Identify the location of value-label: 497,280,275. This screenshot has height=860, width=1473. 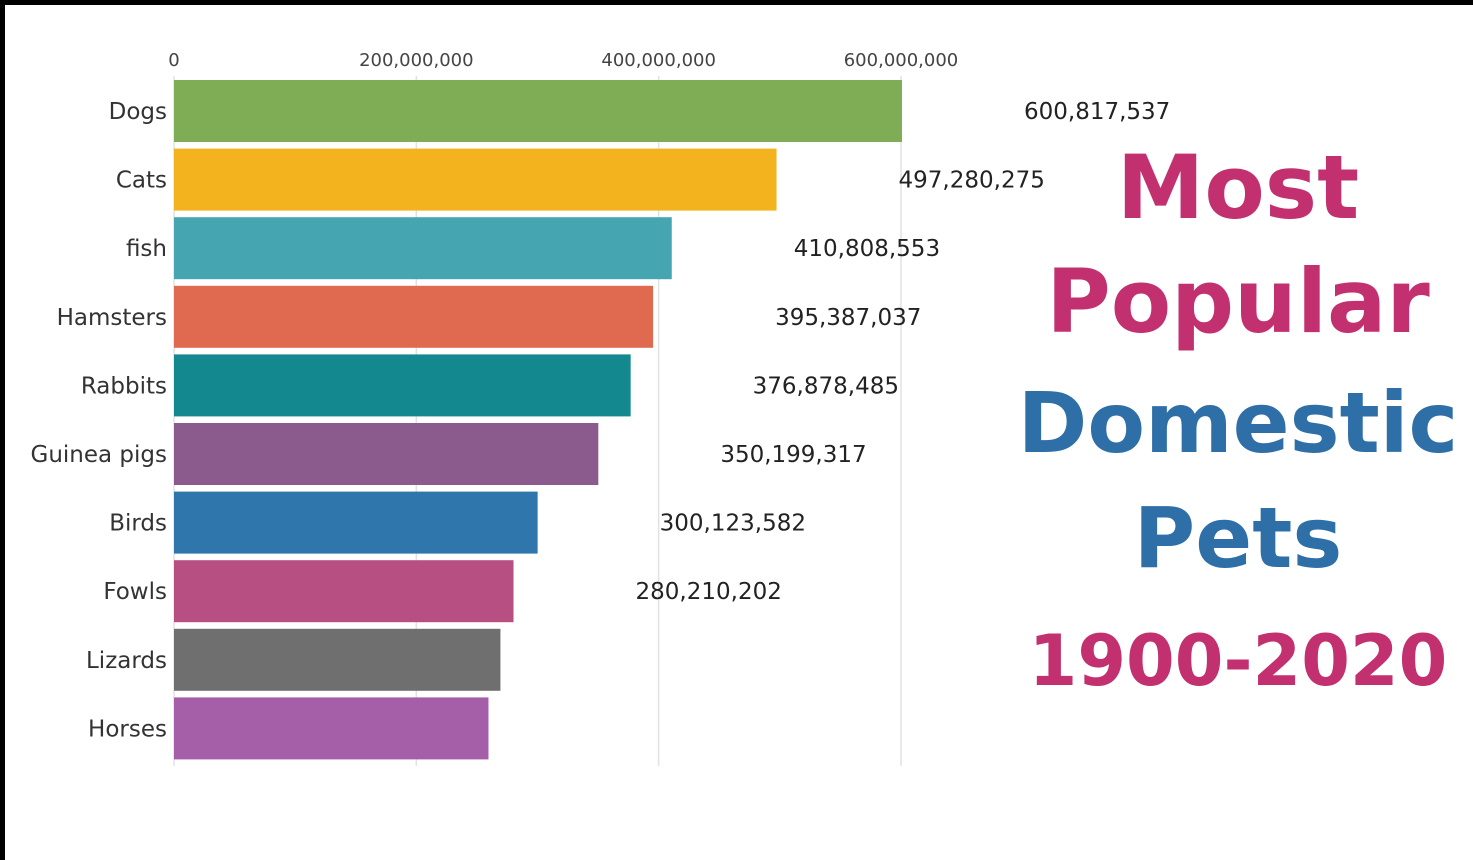
(972, 181).